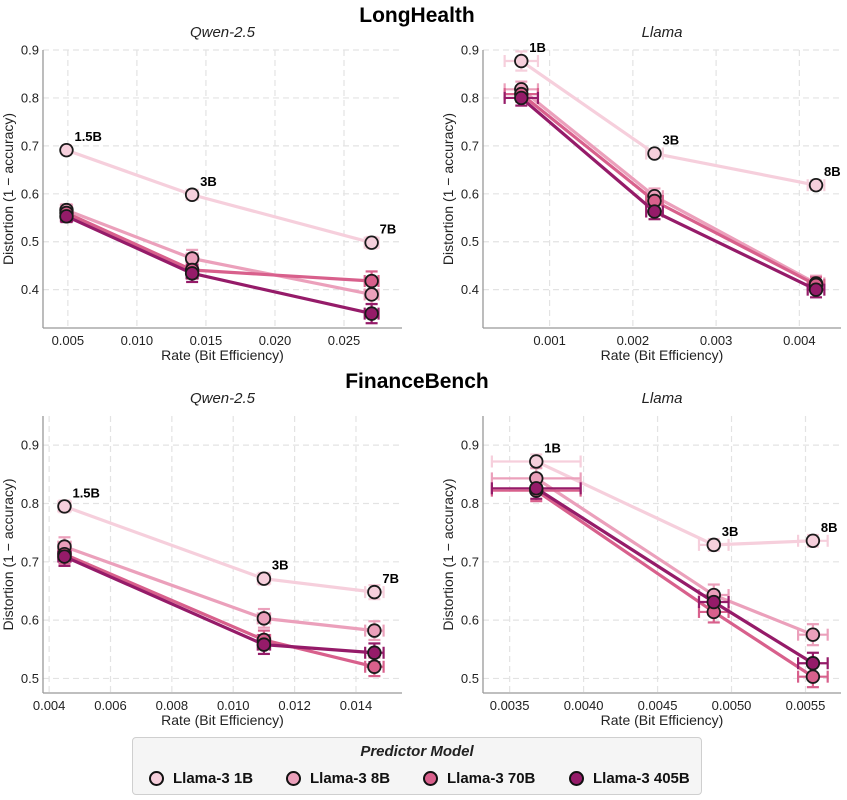  Describe the element at coordinates (658, 705) in the screenshot. I see `x-tick-label: 0.0045` at that location.